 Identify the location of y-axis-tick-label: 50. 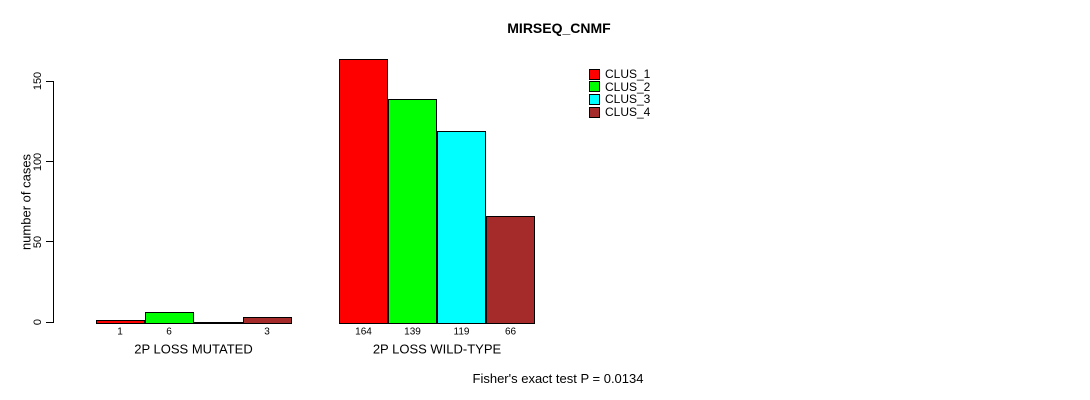
(38, 242).